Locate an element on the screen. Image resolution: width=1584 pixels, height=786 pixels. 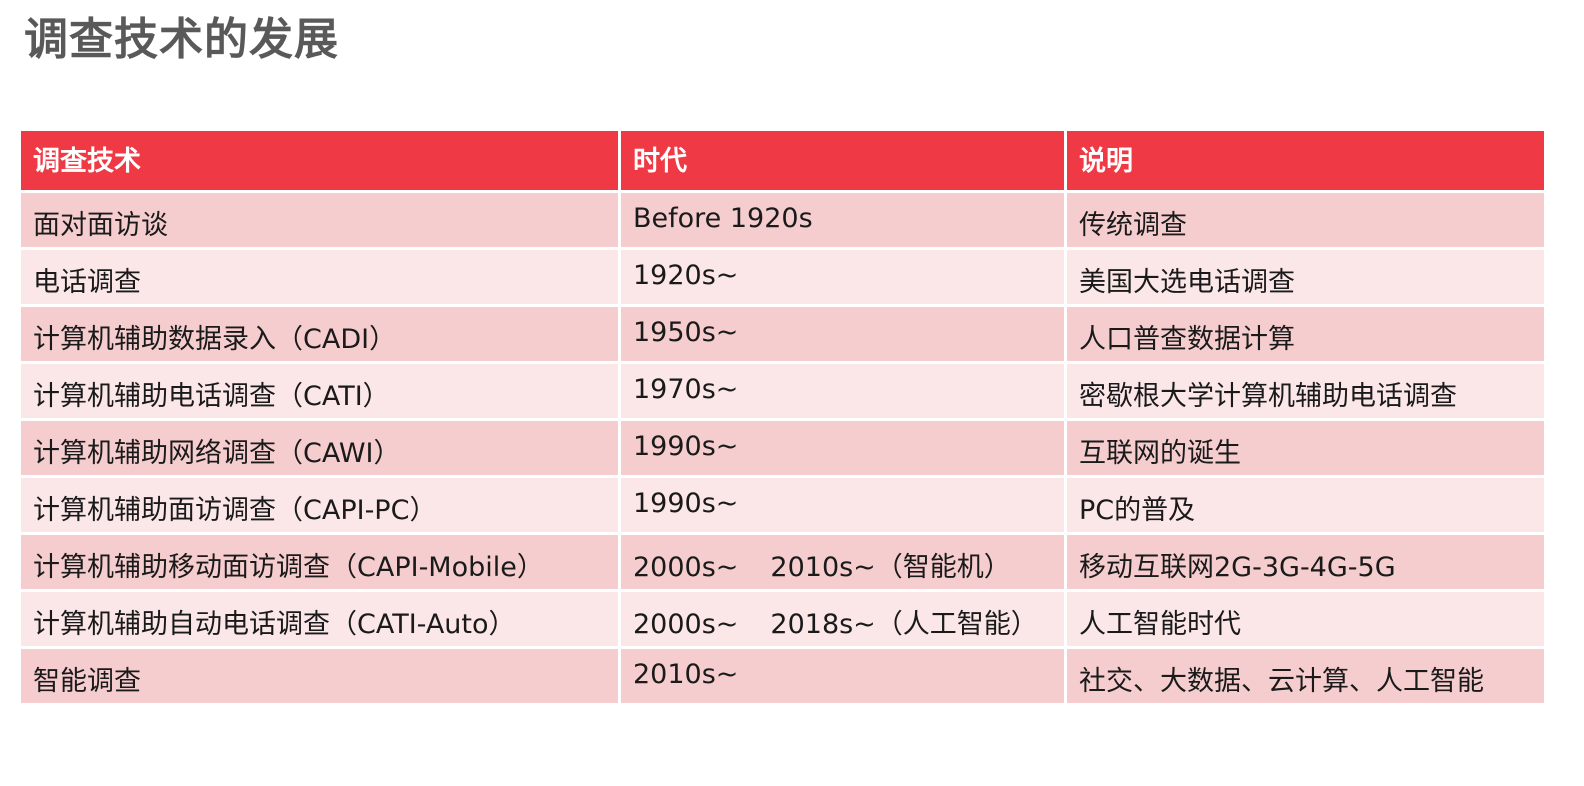
cell-description: PC的普及 is located at coordinates (1305, 505).